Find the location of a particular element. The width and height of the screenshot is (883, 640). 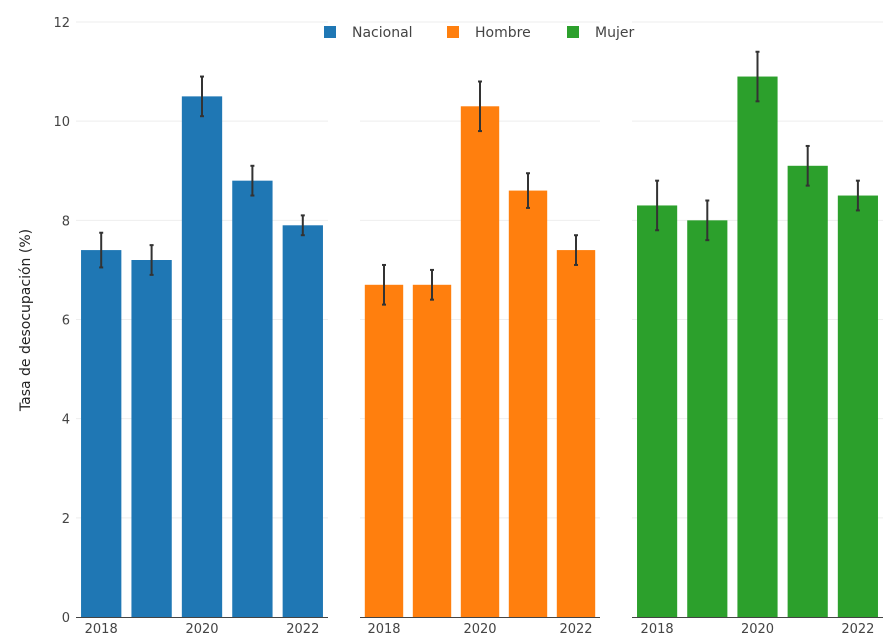

legend: Nacional Hombre Mujer is located at coordinates (479, 33).